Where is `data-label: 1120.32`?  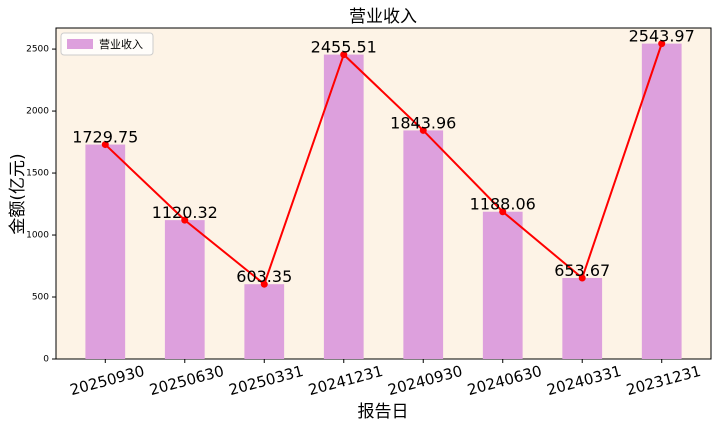 data-label: 1120.32 is located at coordinates (185, 212).